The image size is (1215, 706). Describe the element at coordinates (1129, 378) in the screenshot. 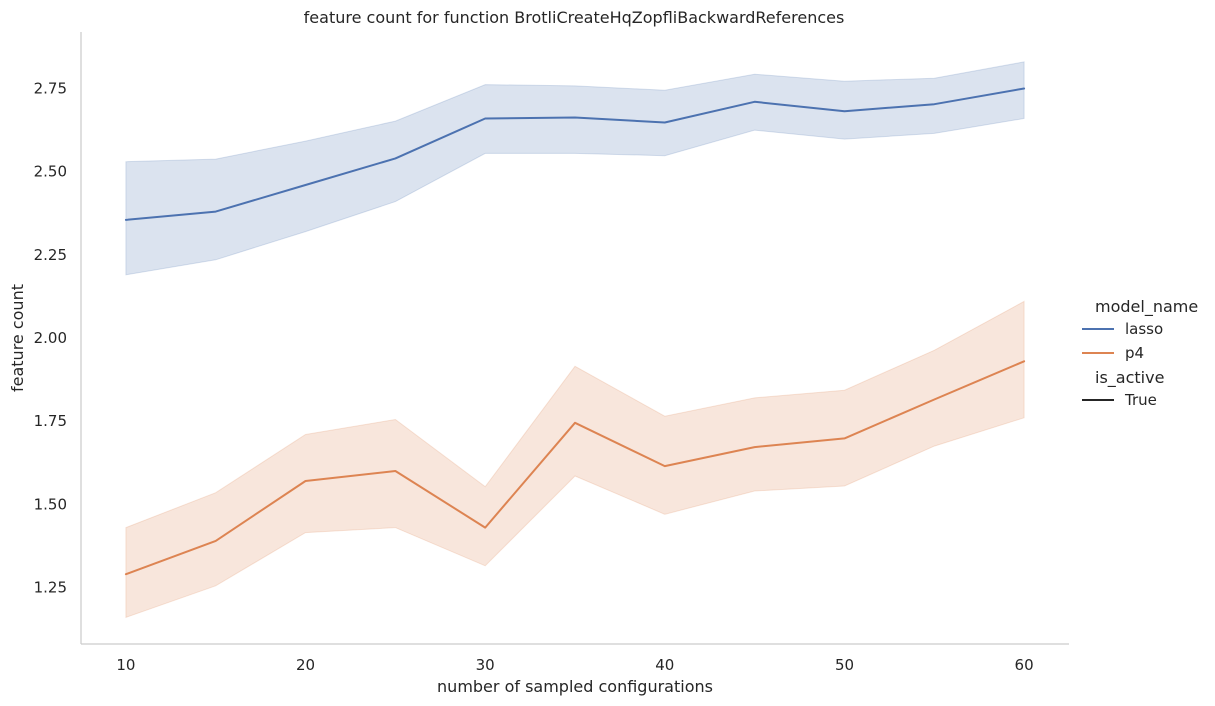

I see `legend-style-title: is_active` at that location.